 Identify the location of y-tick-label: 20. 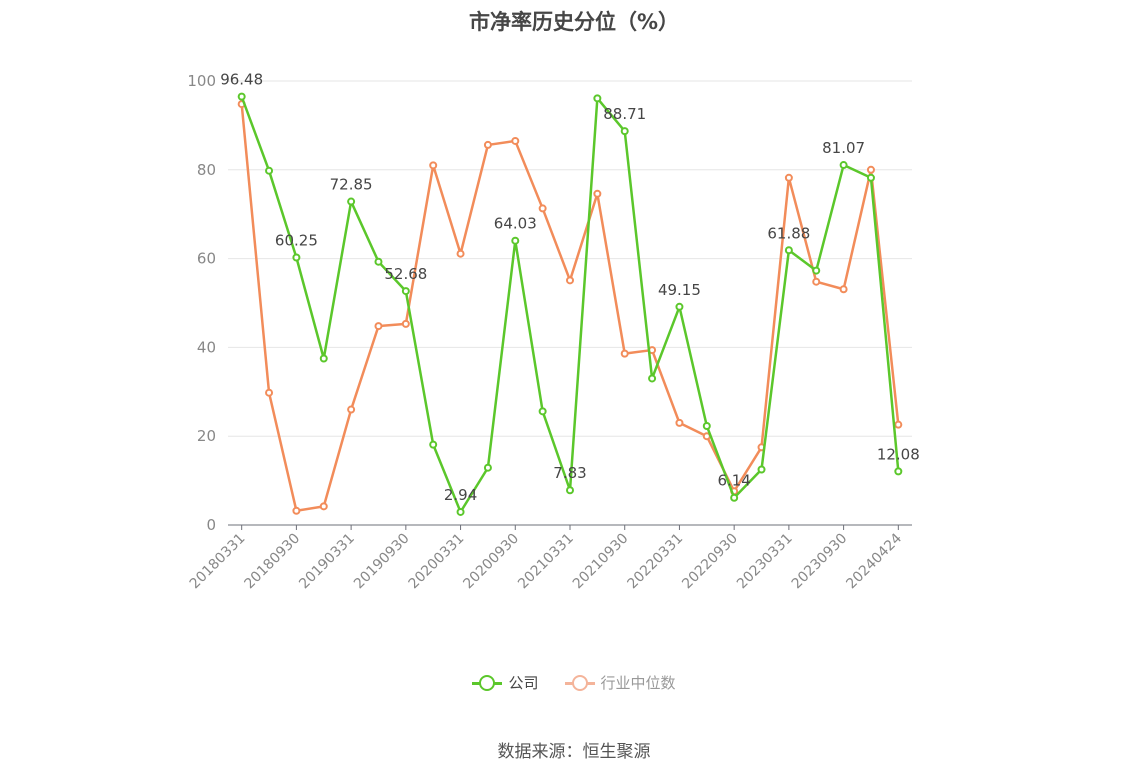
(206, 436).